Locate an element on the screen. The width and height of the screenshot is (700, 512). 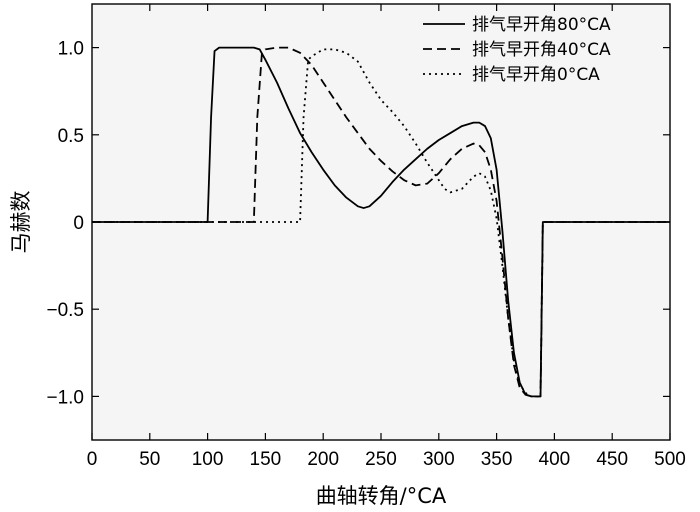
x-tick-label: 350 is located at coordinates (497, 459).